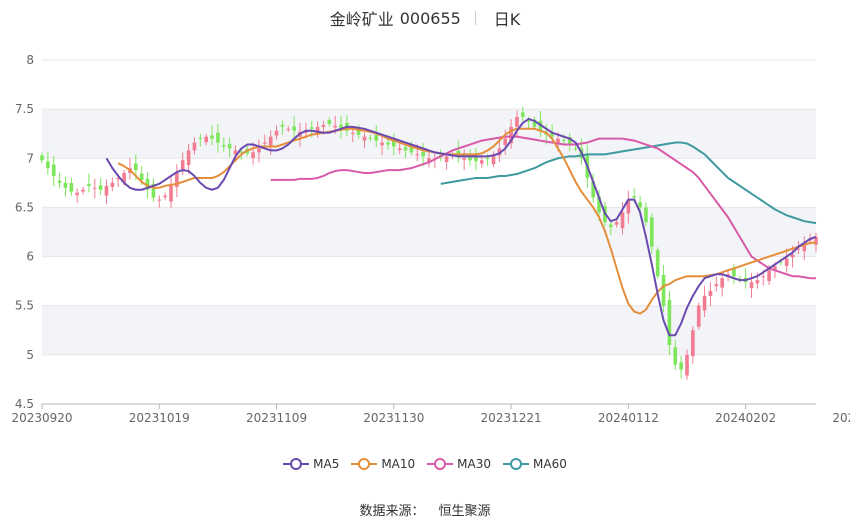 The image size is (850, 519). I want to click on y-tick-label: 8, so click(30, 60).